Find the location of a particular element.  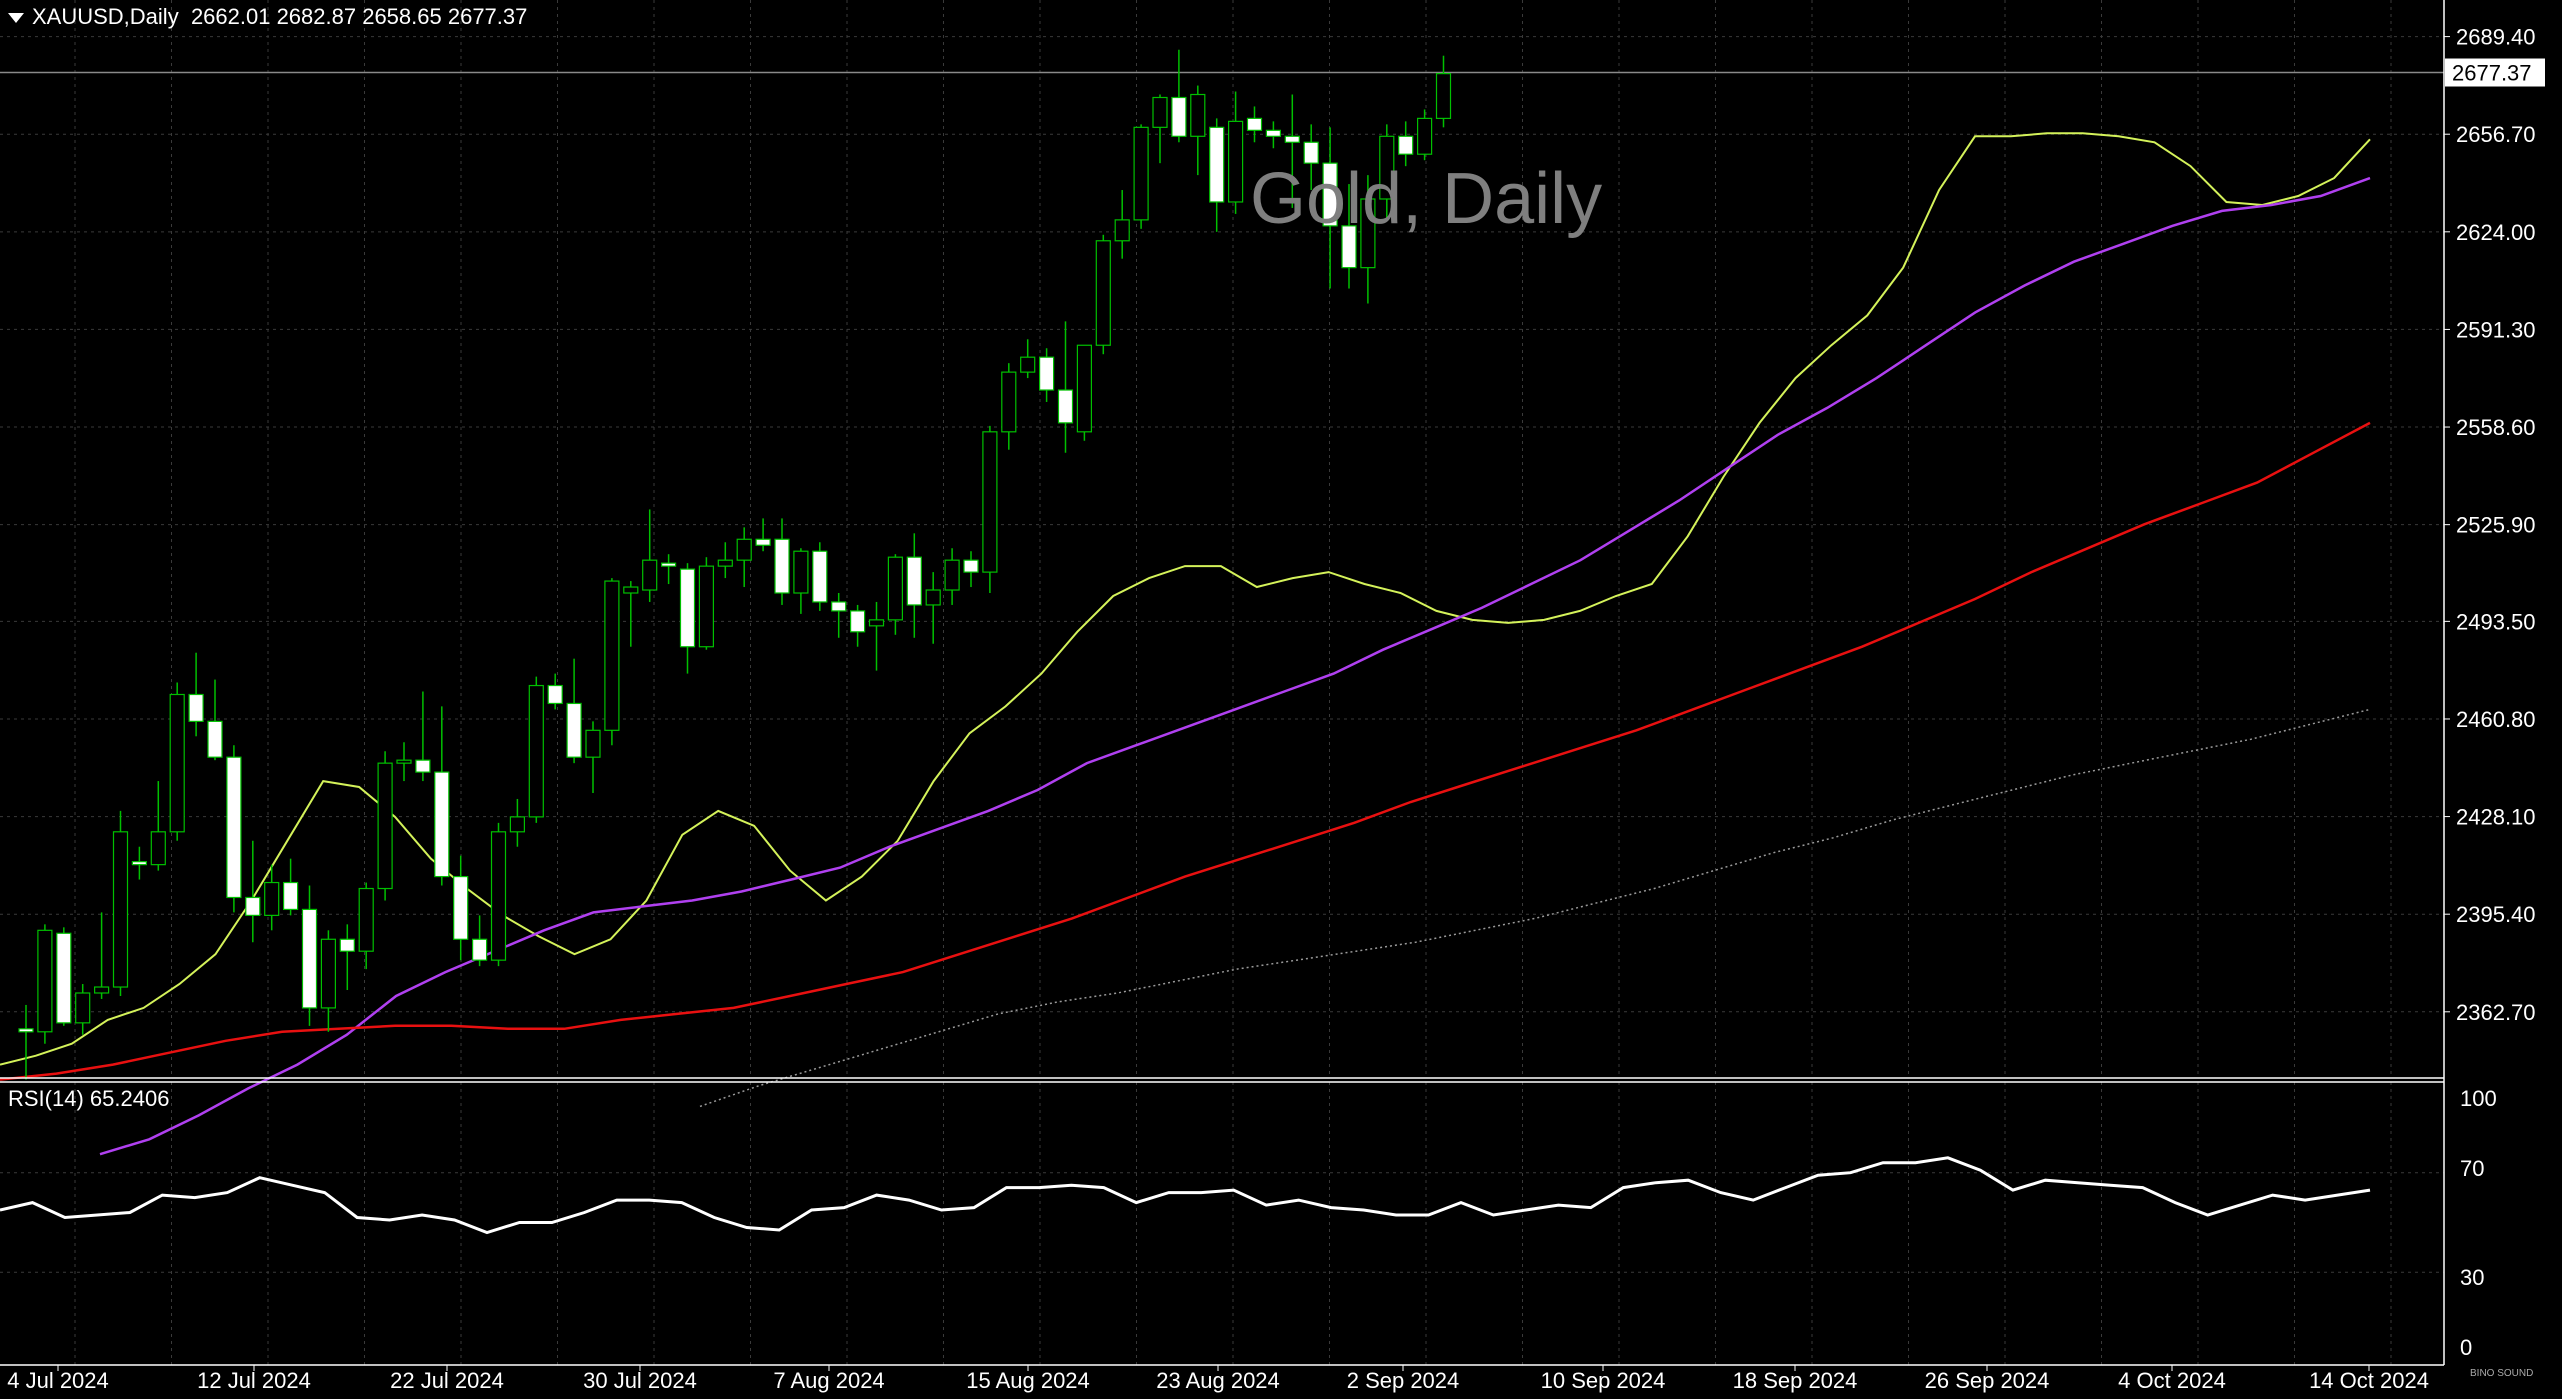

time-tick-label: 7 Aug 2024 is located at coordinates (828, 1380).